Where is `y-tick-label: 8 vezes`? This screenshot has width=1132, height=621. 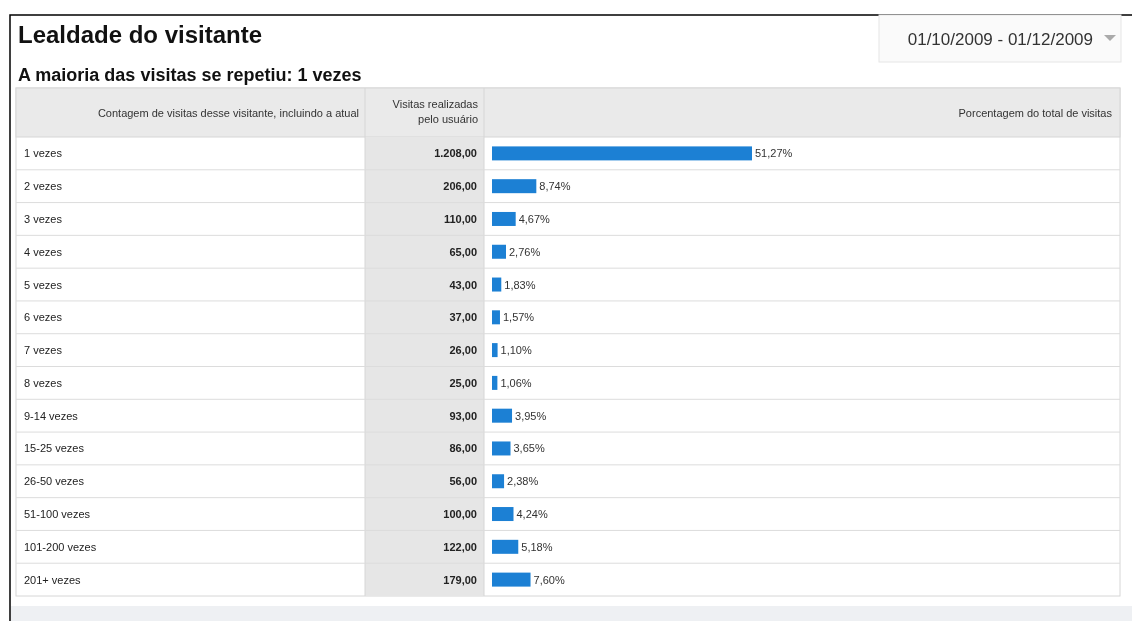 y-tick-label: 8 vezes is located at coordinates (43, 382).